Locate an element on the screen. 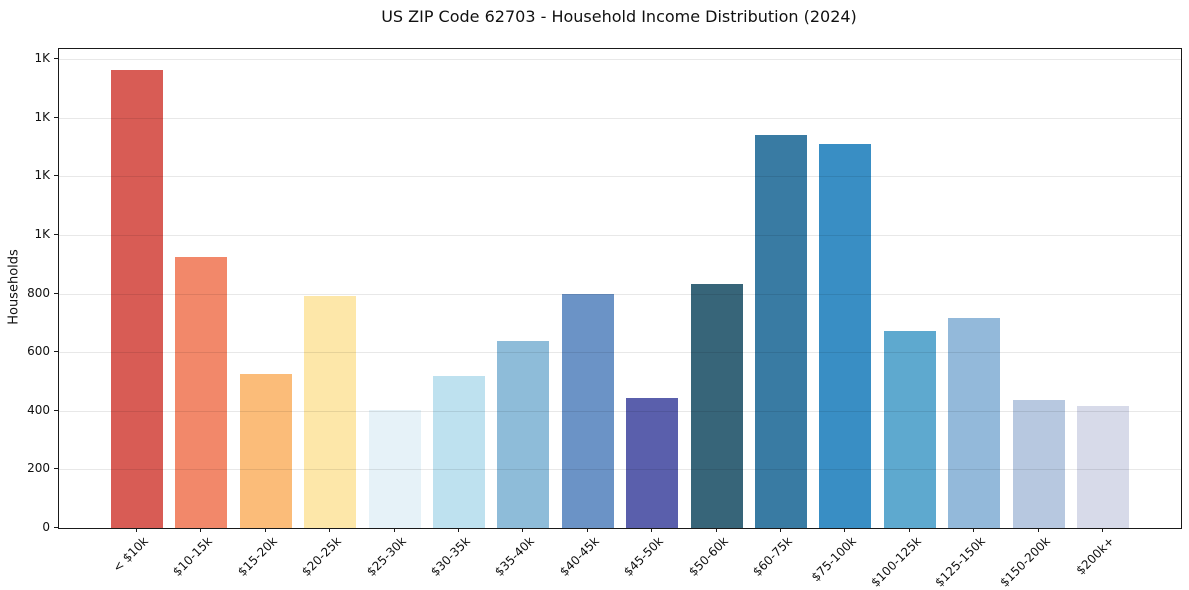 This screenshot has width=1189, height=590. bar-$125-150k is located at coordinates (974, 422).